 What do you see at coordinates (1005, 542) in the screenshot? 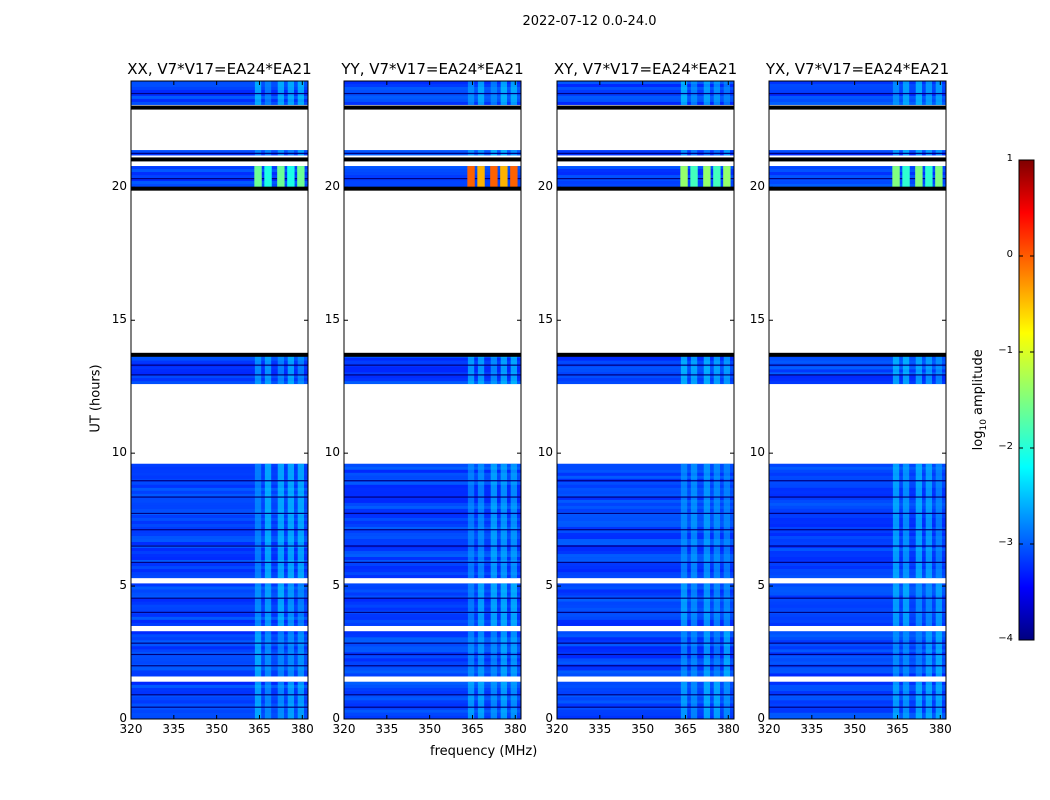
I see `colorbar-tick-label: −3` at bounding box center [1005, 542].